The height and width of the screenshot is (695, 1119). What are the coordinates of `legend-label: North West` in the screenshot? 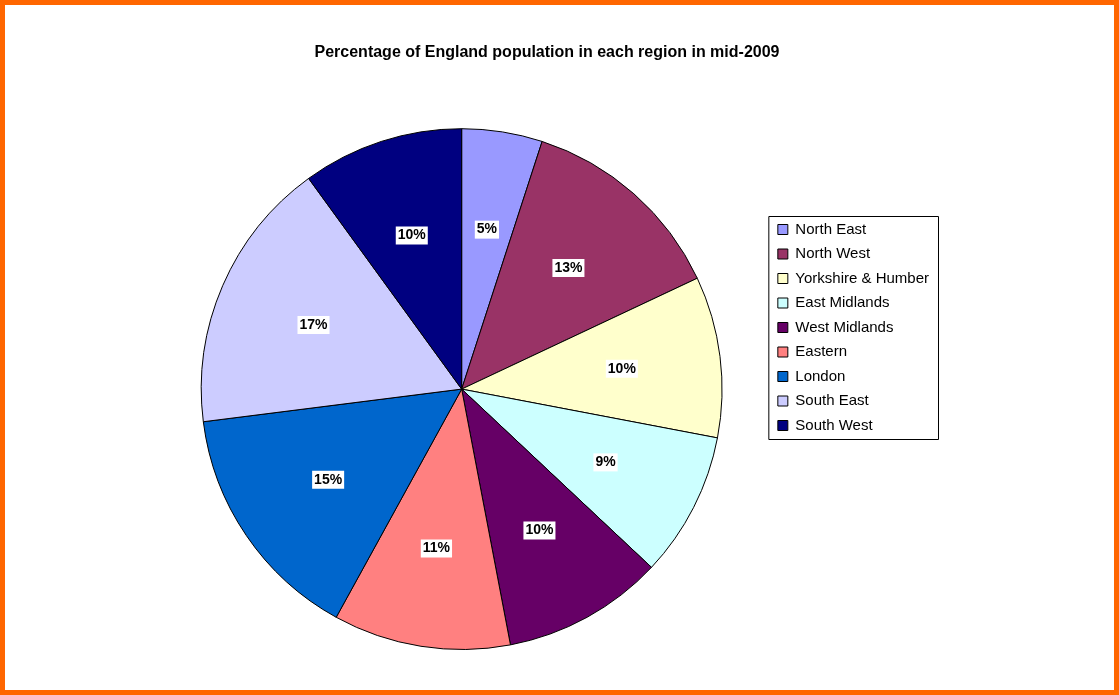 It's located at (833, 253).